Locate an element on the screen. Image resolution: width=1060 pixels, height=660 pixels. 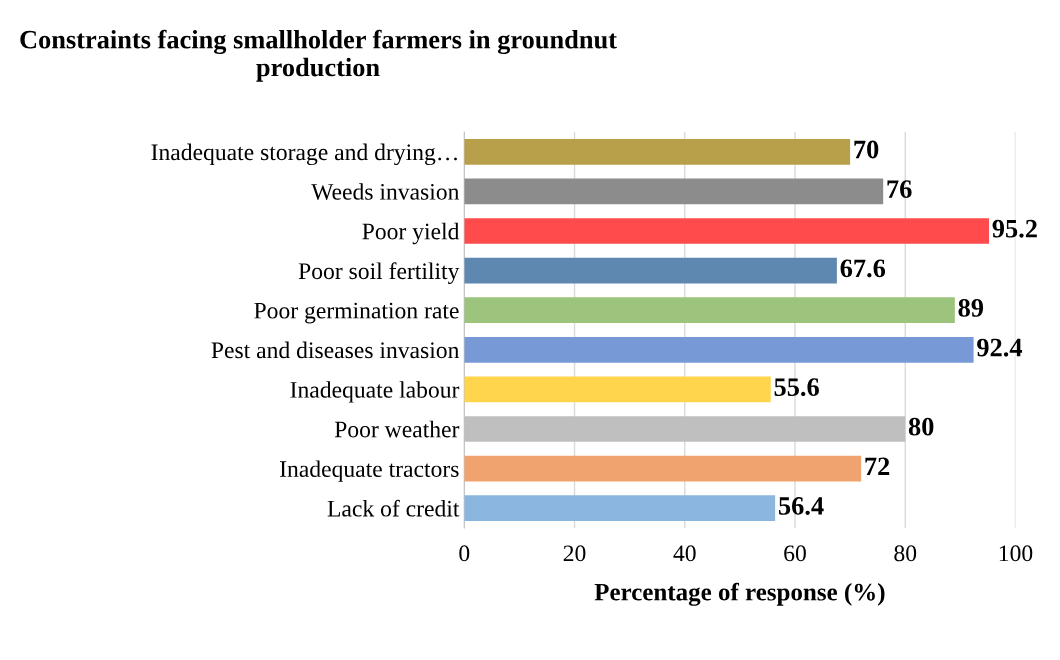
data-label: 92.4 is located at coordinates (1000, 347).